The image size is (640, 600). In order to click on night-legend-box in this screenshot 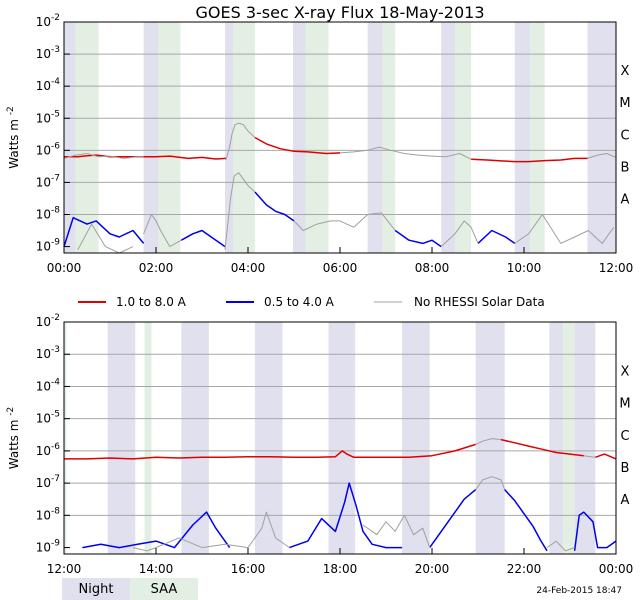, I will do `click(96, 589)`.